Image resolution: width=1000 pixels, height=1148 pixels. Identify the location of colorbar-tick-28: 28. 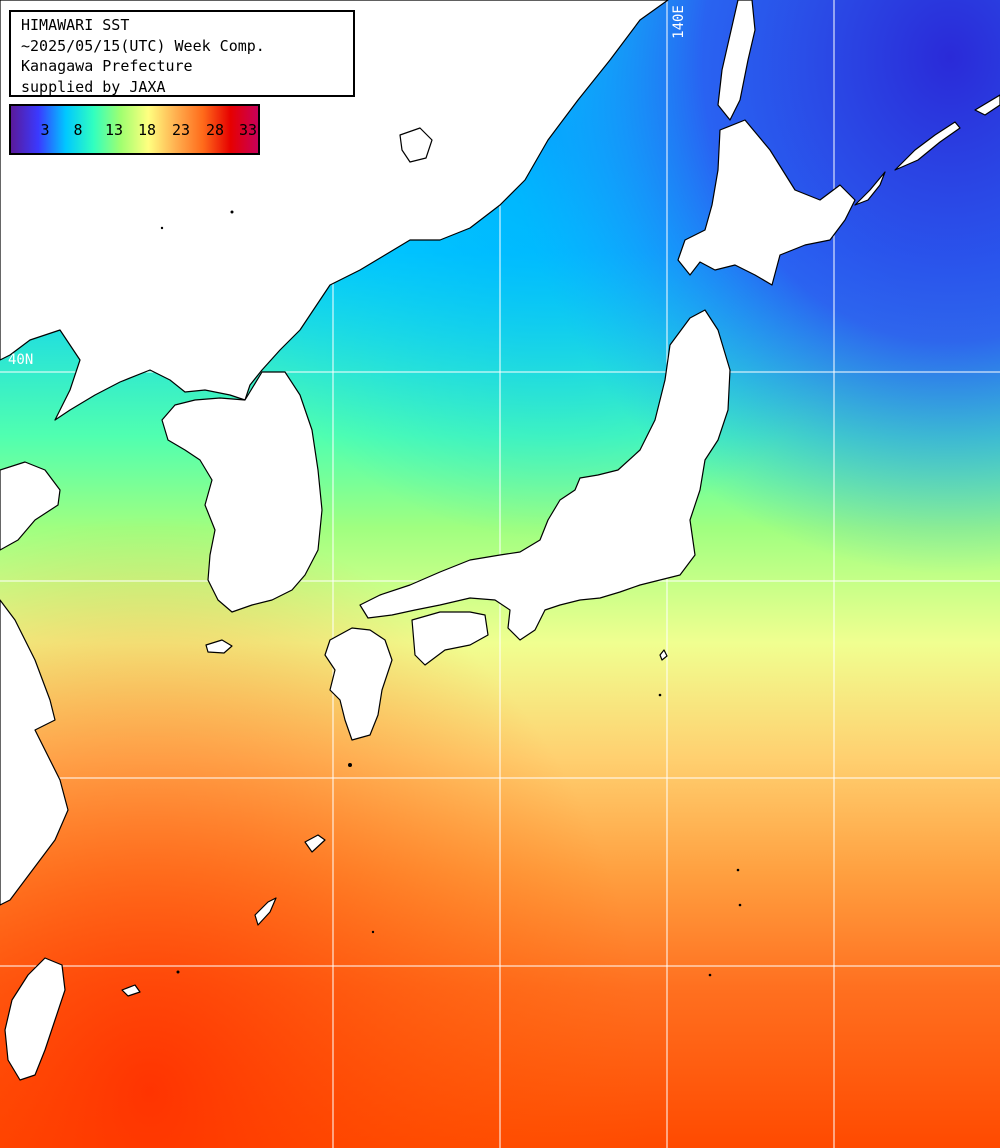
(215, 129).